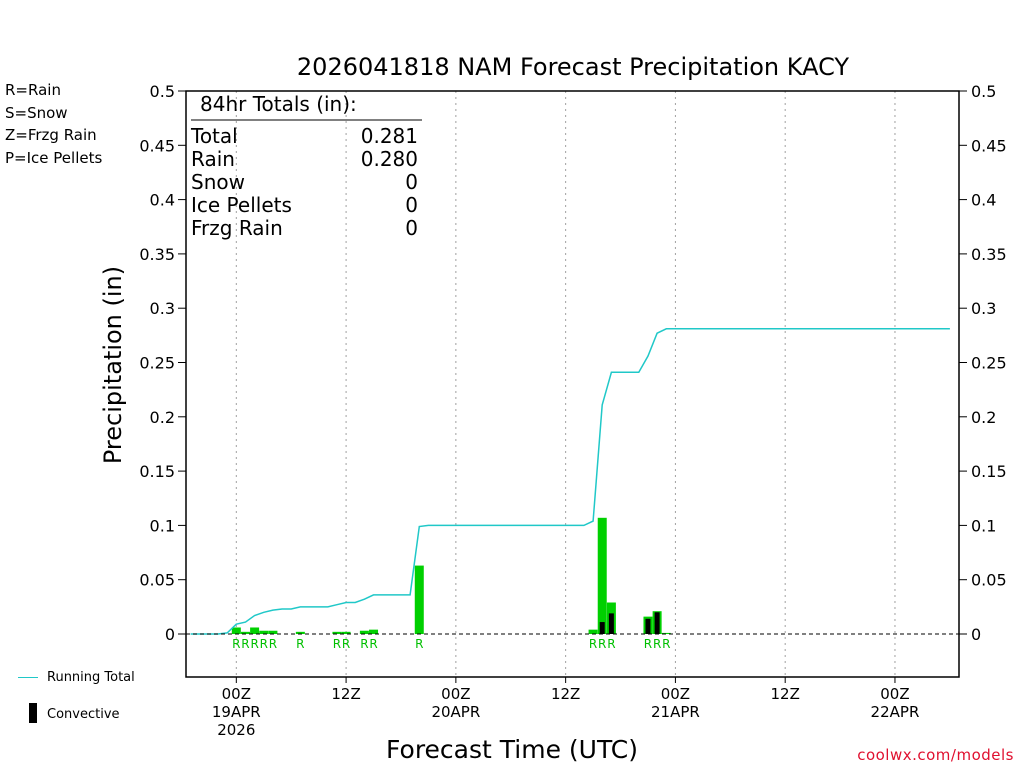 This screenshot has width=1024, height=768. Describe the element at coordinates (989, 145) in the screenshot. I see `y-tick-label-right: 0.45` at that location.